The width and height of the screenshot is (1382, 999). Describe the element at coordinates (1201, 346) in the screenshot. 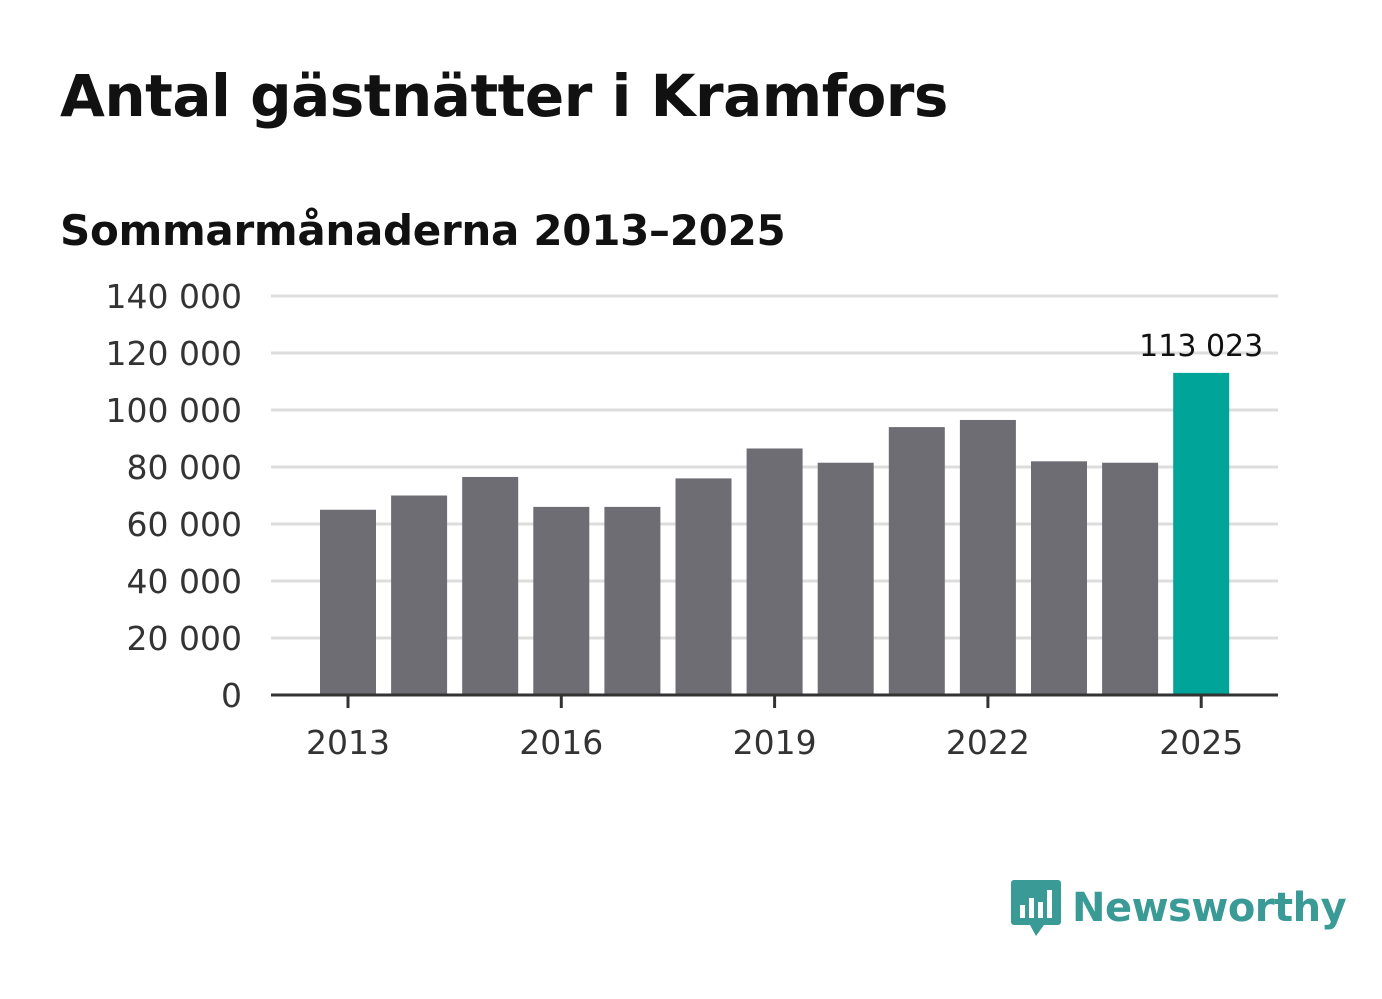

I see `value-label-2025: 113 023` at that location.